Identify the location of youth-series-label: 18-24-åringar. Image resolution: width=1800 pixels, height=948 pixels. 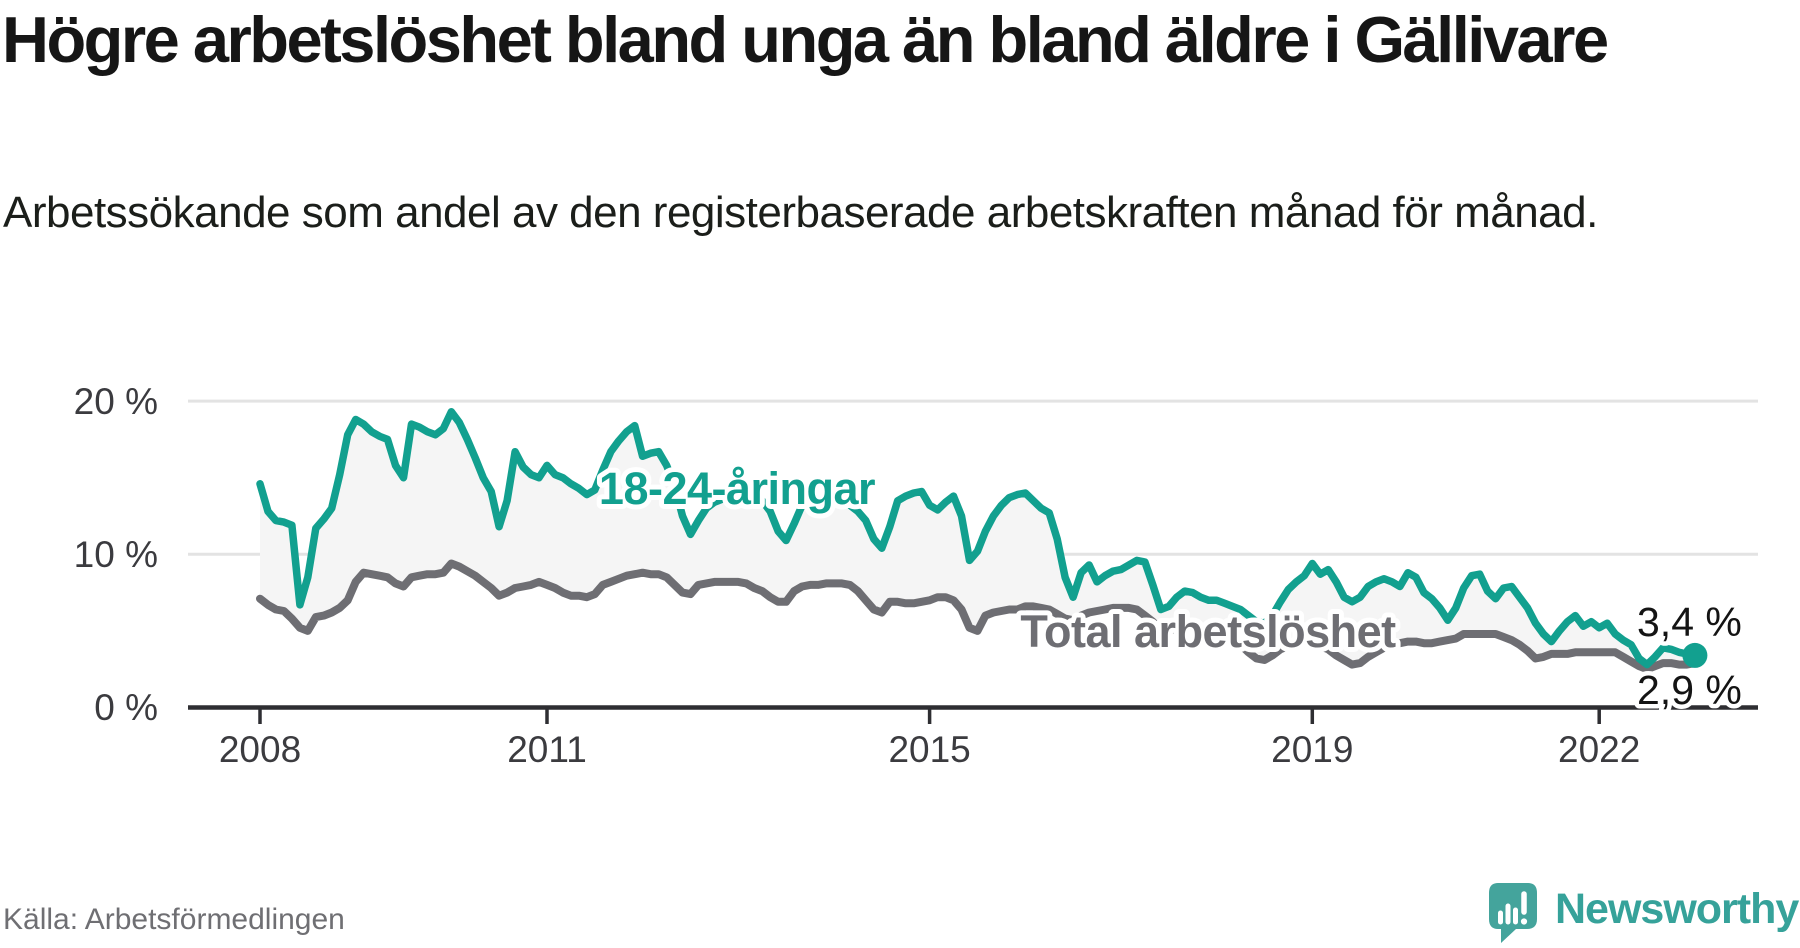
(737, 488).